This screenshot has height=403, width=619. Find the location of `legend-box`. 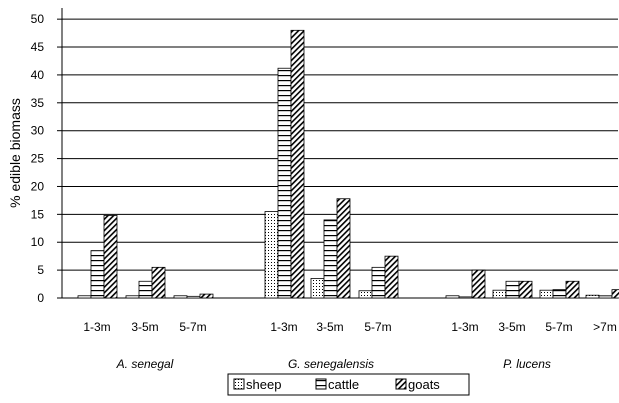

legend-box is located at coordinates (348, 384).